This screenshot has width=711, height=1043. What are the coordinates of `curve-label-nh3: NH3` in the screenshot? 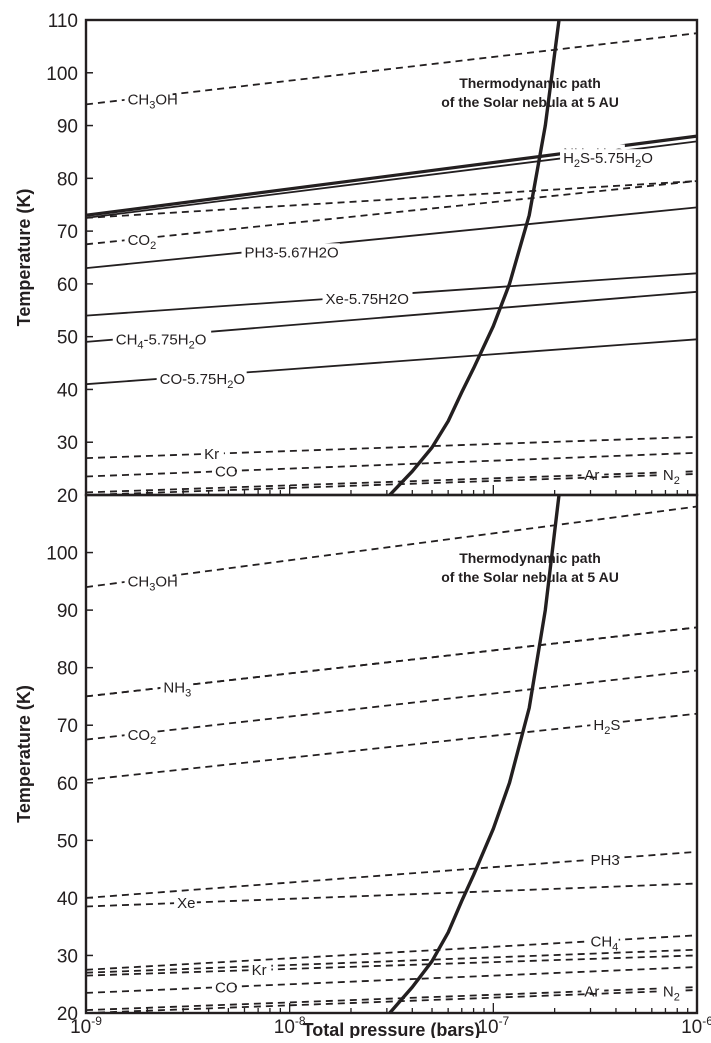 It's located at (177, 690).